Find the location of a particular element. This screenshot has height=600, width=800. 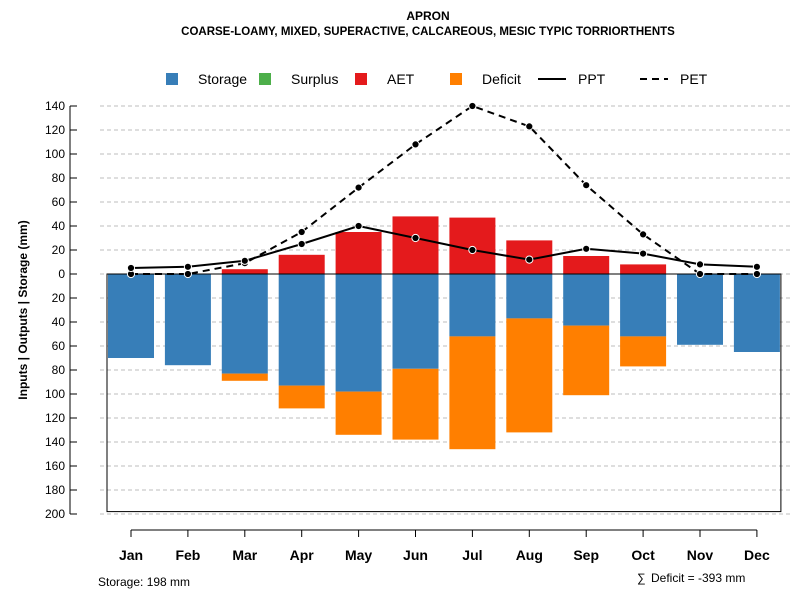

x-tick-label-jan: Jan is located at coordinates (131, 555).